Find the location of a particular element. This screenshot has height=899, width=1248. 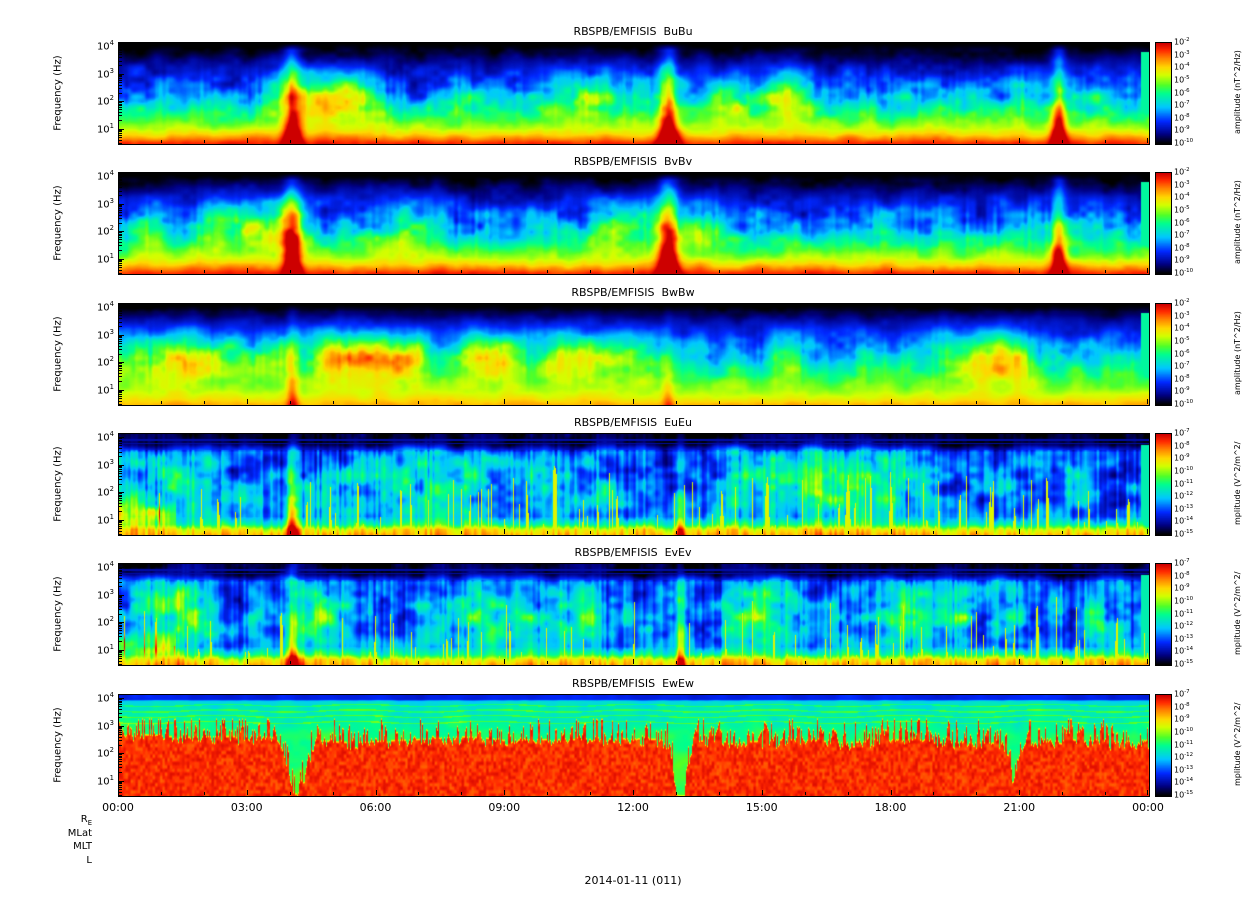

ephemeris-label: L is located at coordinates (89, 860).